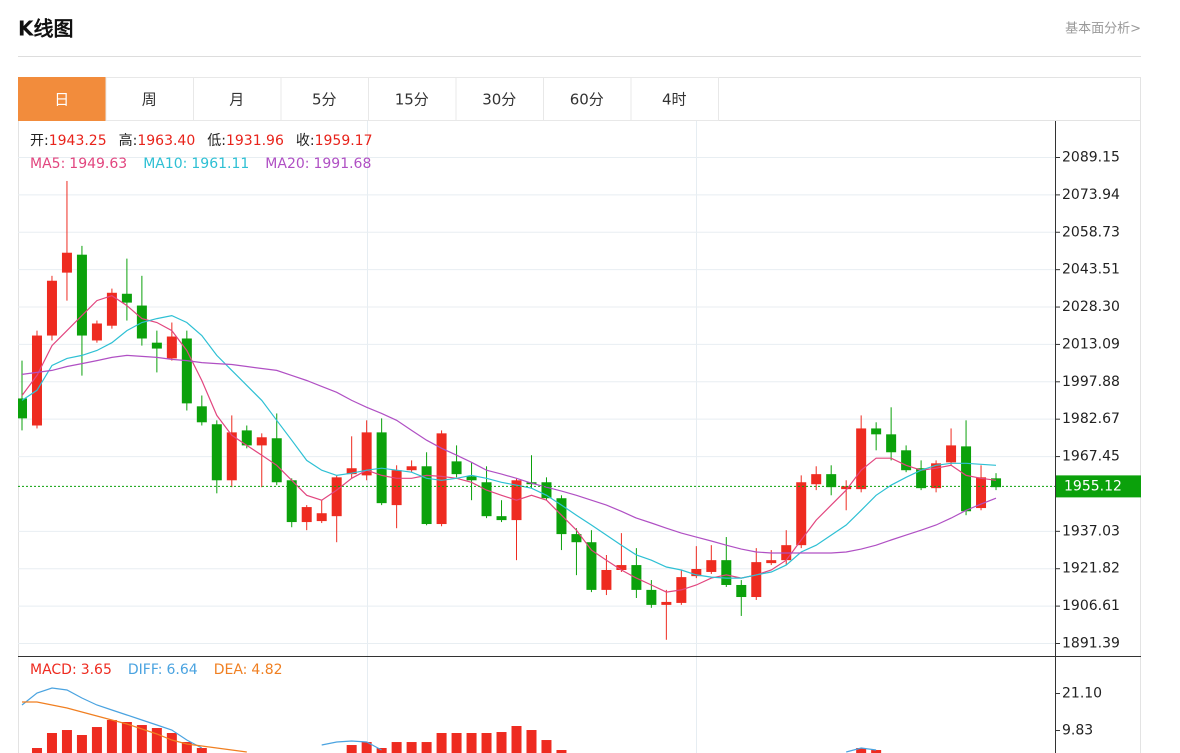 The image size is (1180, 753). I want to click on y-tick-label: 1937.03, so click(1091, 531).